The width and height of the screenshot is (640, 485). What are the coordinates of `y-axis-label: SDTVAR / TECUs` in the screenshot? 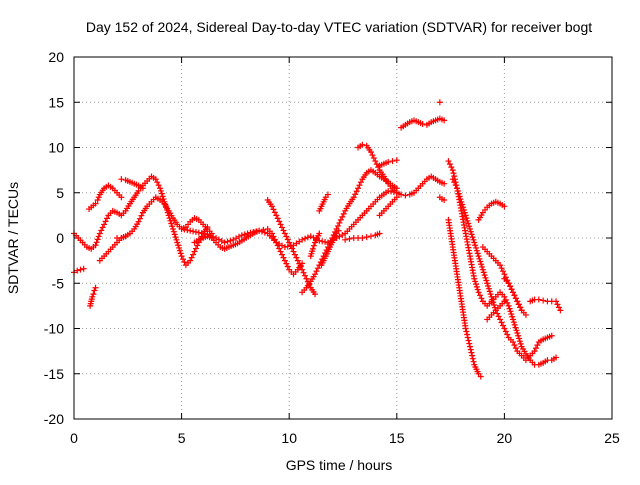 It's located at (13, 238).